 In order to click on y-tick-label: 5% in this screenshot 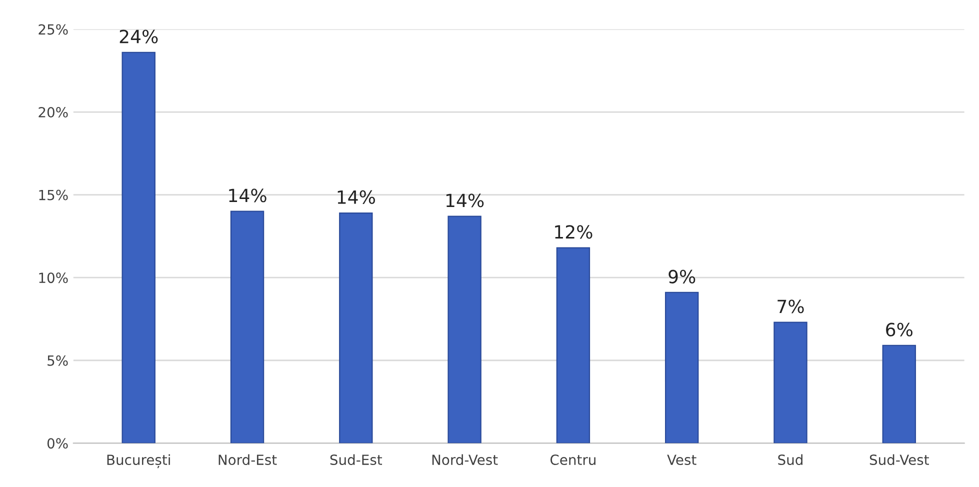, I will do `click(58, 360)`.